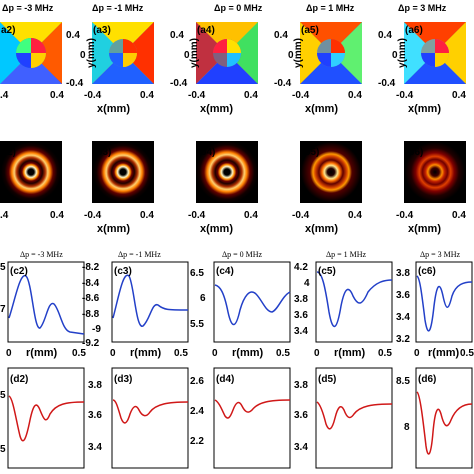 The image size is (474, 474). What do you see at coordinates (9, 353) in the screenshot?
I see `xtick-c2-left: 0` at bounding box center [9, 353].